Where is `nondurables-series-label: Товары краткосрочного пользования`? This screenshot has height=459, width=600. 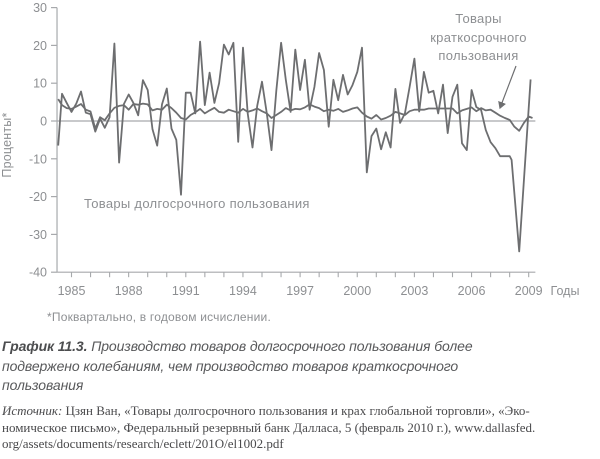
nondurables-series-label: Товары краткосрочного пользования is located at coordinates (478, 38).